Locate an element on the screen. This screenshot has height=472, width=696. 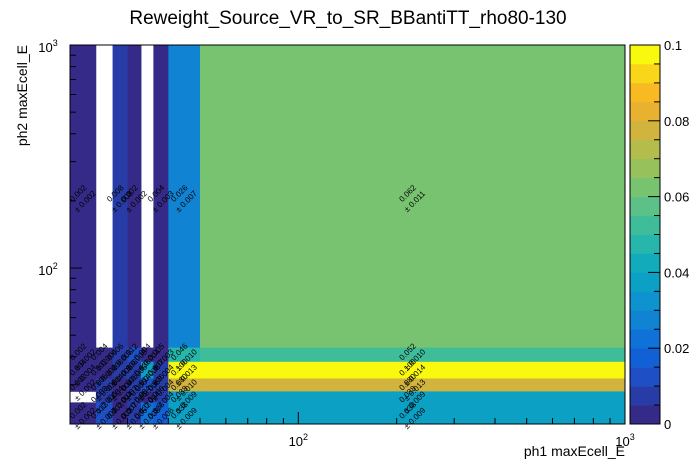
y-axis: 10² 10³ is located at coordinates (60, 231).